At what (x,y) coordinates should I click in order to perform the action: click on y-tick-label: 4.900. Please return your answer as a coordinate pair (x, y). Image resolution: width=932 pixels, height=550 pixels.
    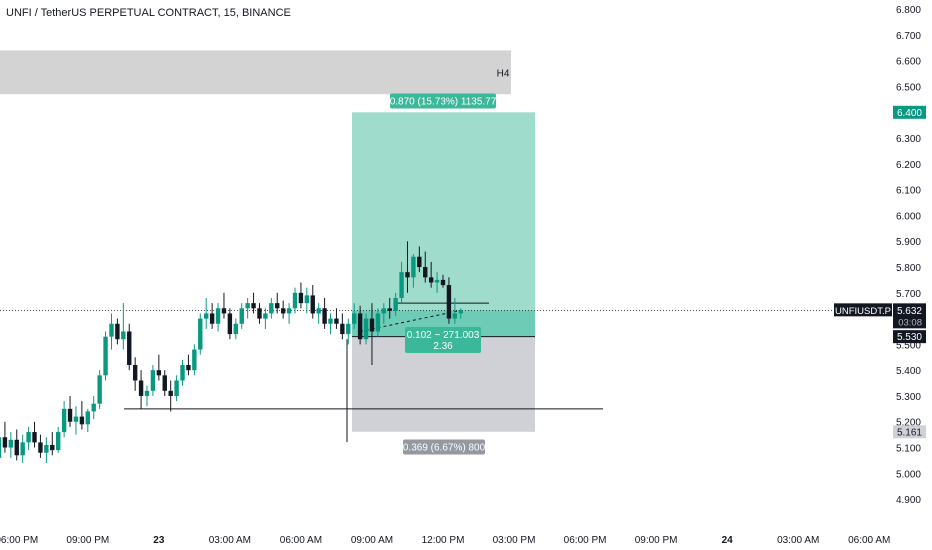
    Looking at the image, I should click on (908, 500).